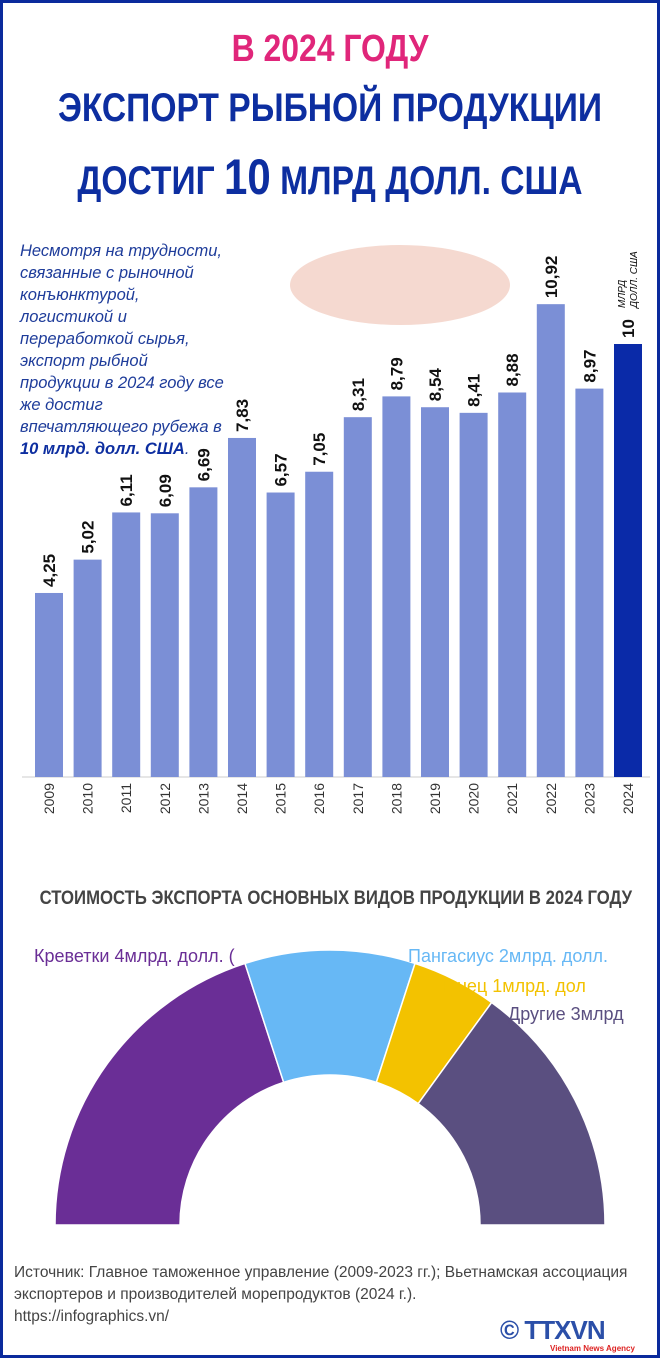 The width and height of the screenshot is (660, 1358). Describe the element at coordinates (551, 277) in the screenshot. I see `bar-label: 10,92` at that location.